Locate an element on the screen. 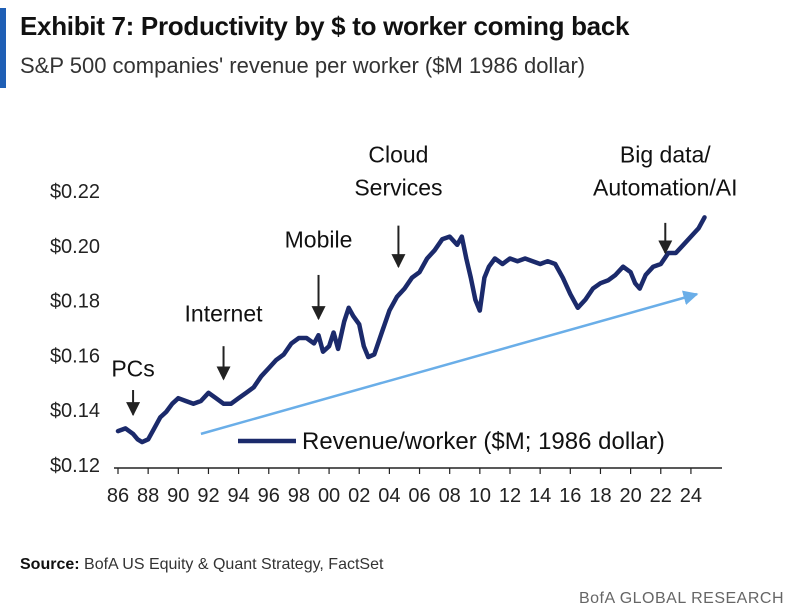 The width and height of the screenshot is (800, 612). y-tick-label: $0.12 is located at coordinates (75, 466).